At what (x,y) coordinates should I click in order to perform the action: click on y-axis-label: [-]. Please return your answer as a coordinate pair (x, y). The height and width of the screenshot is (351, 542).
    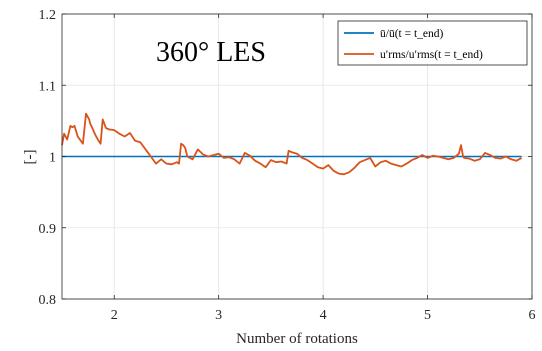
    Looking at the image, I should click on (30, 157).